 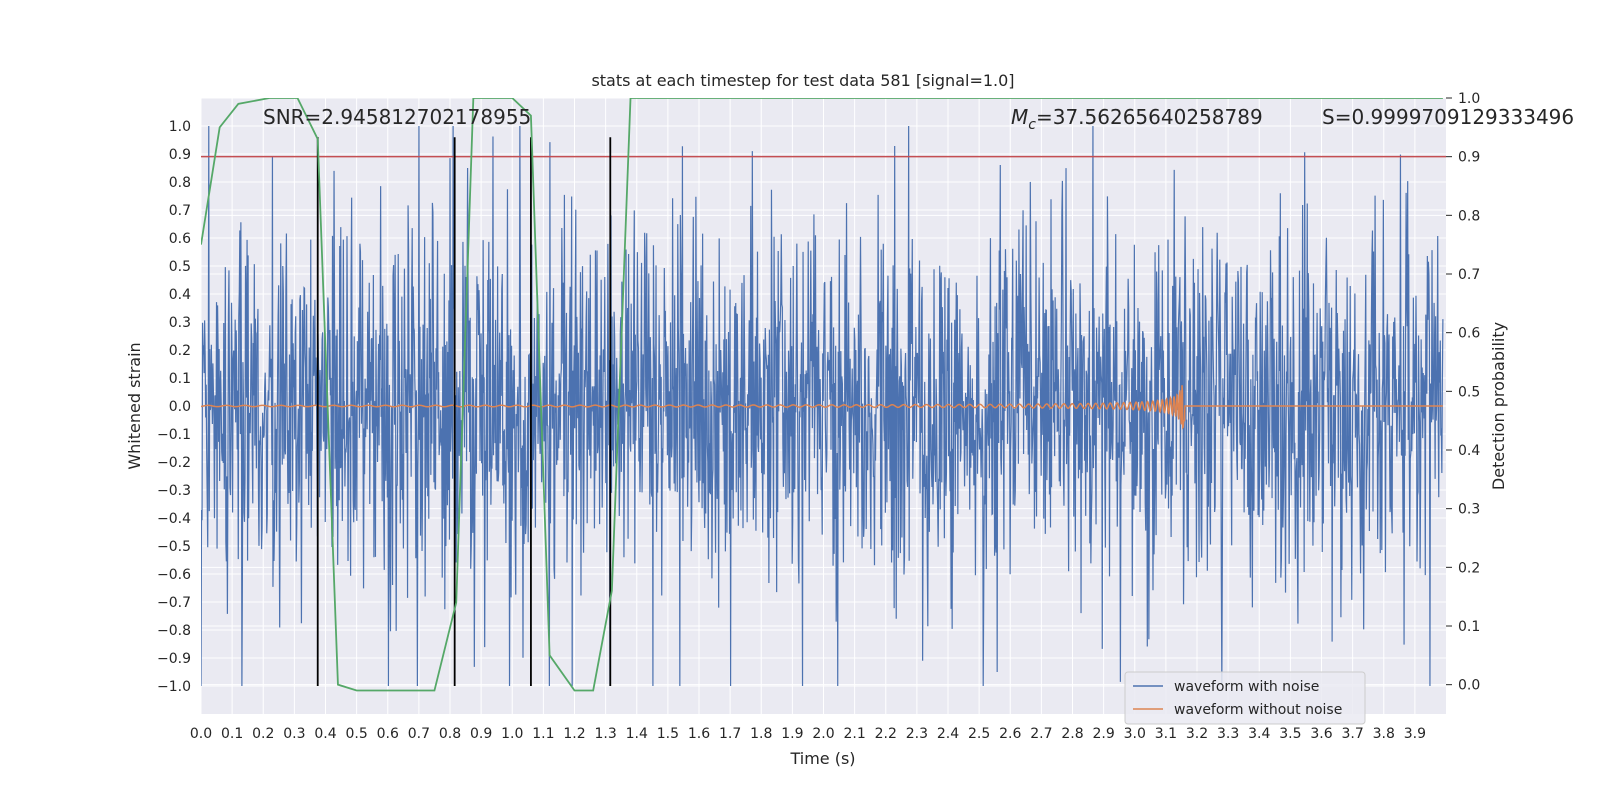 I want to click on x-tick-label: 2.8, so click(x=1072, y=734).